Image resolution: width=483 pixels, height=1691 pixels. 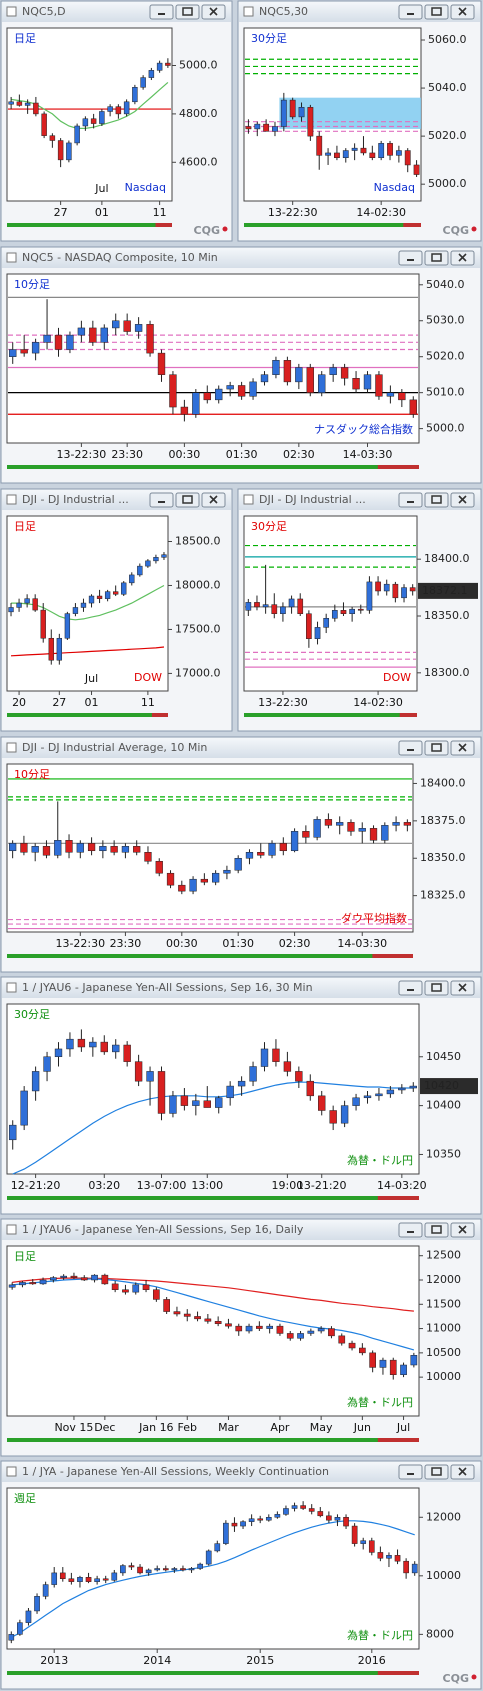 I want to click on cqg-logo: CQG, so click(x=456, y=1678).